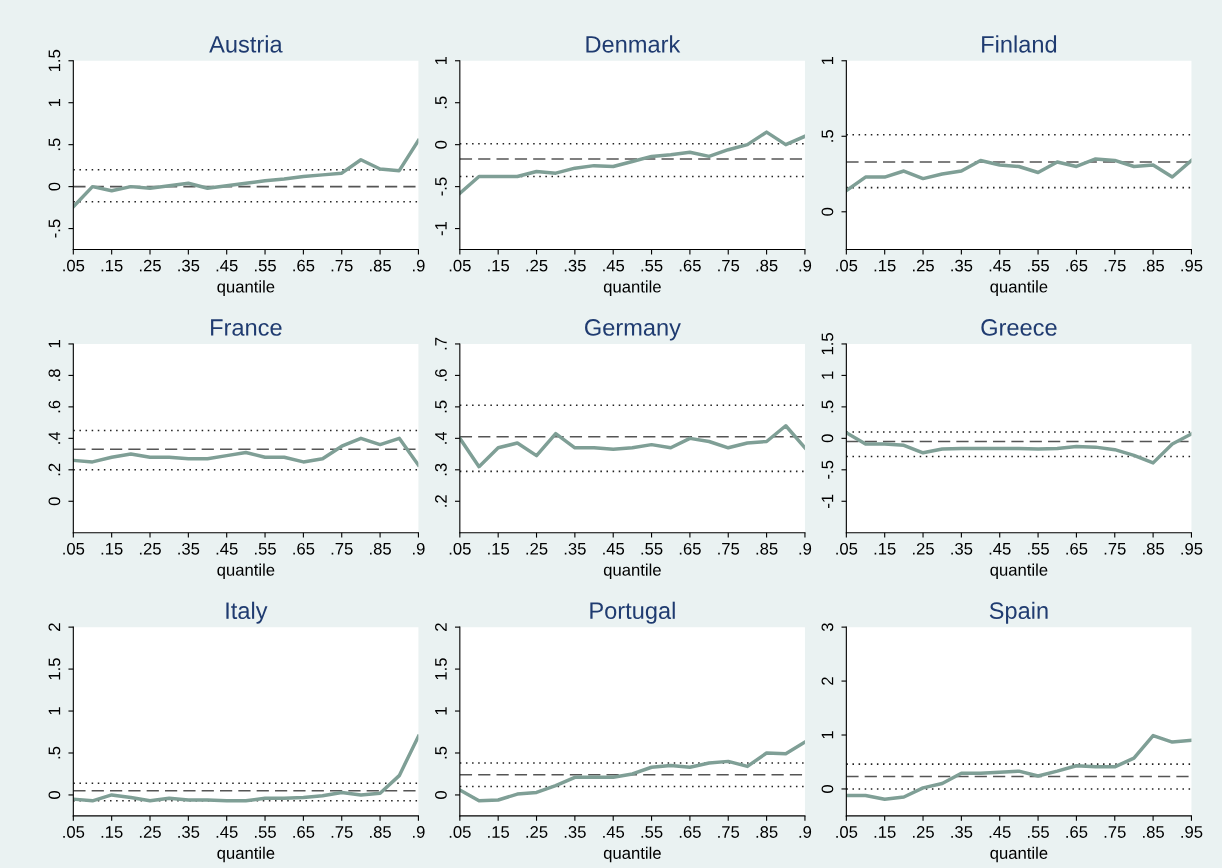  I want to click on y-tick-label: .3, so click(441, 469).